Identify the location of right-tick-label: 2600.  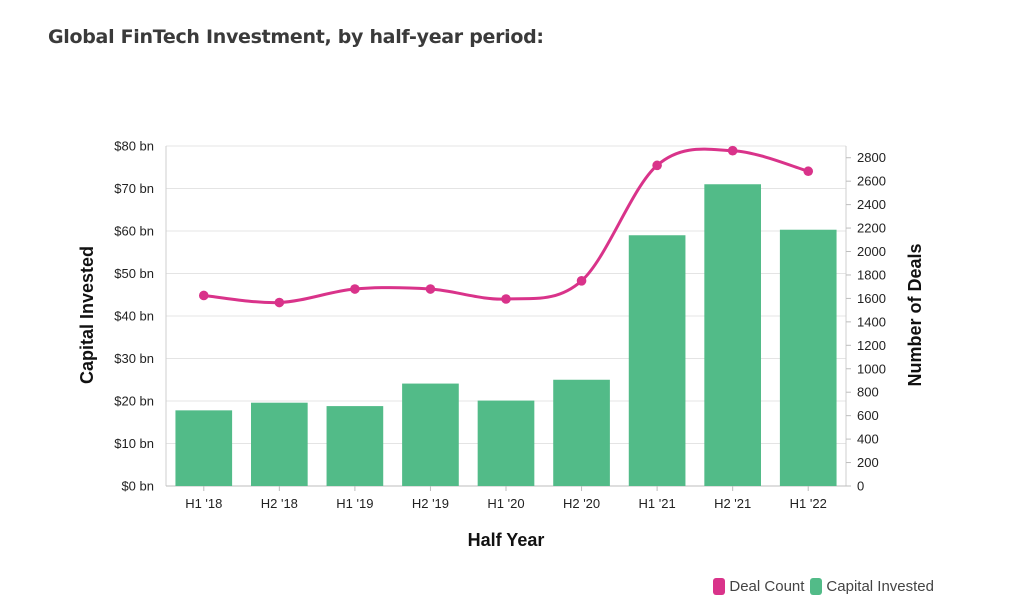
(871, 181).